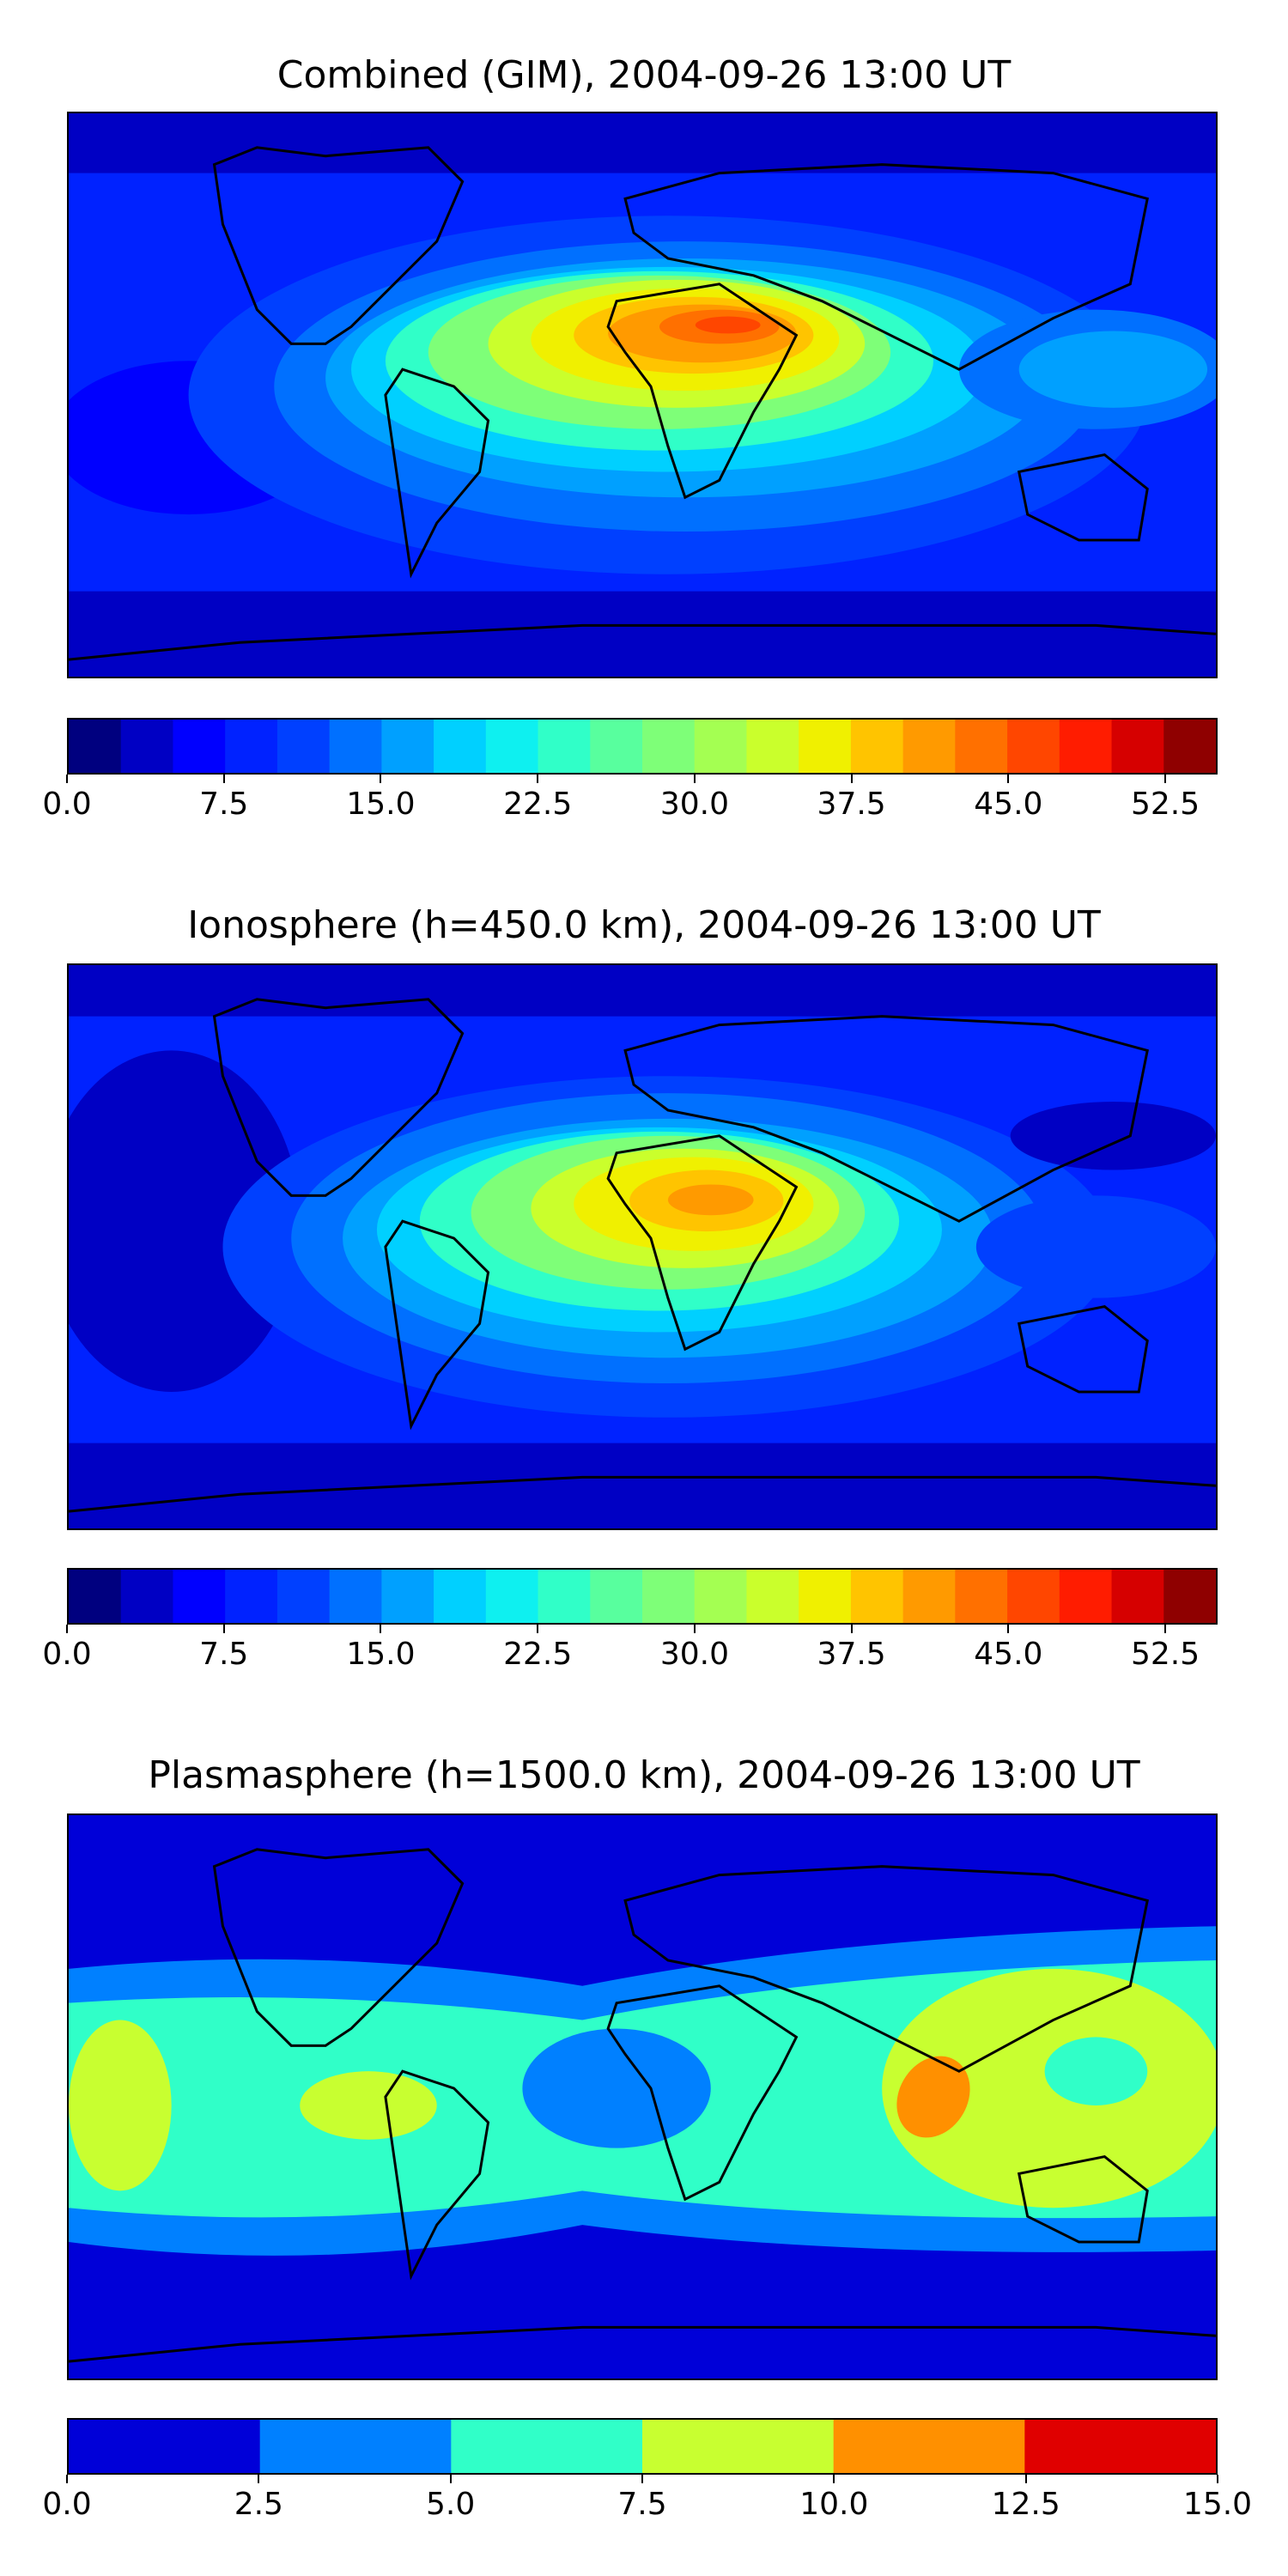 The image size is (1288, 2576). I want to click on colorbar-tick-label: 5.0, so click(451, 2504).